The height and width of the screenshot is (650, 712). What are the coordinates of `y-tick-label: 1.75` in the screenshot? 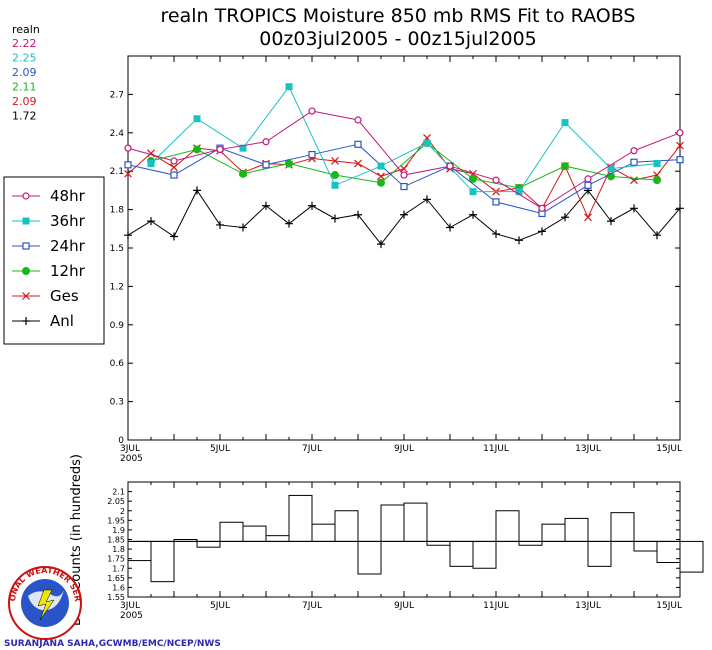 It's located at (116, 559).